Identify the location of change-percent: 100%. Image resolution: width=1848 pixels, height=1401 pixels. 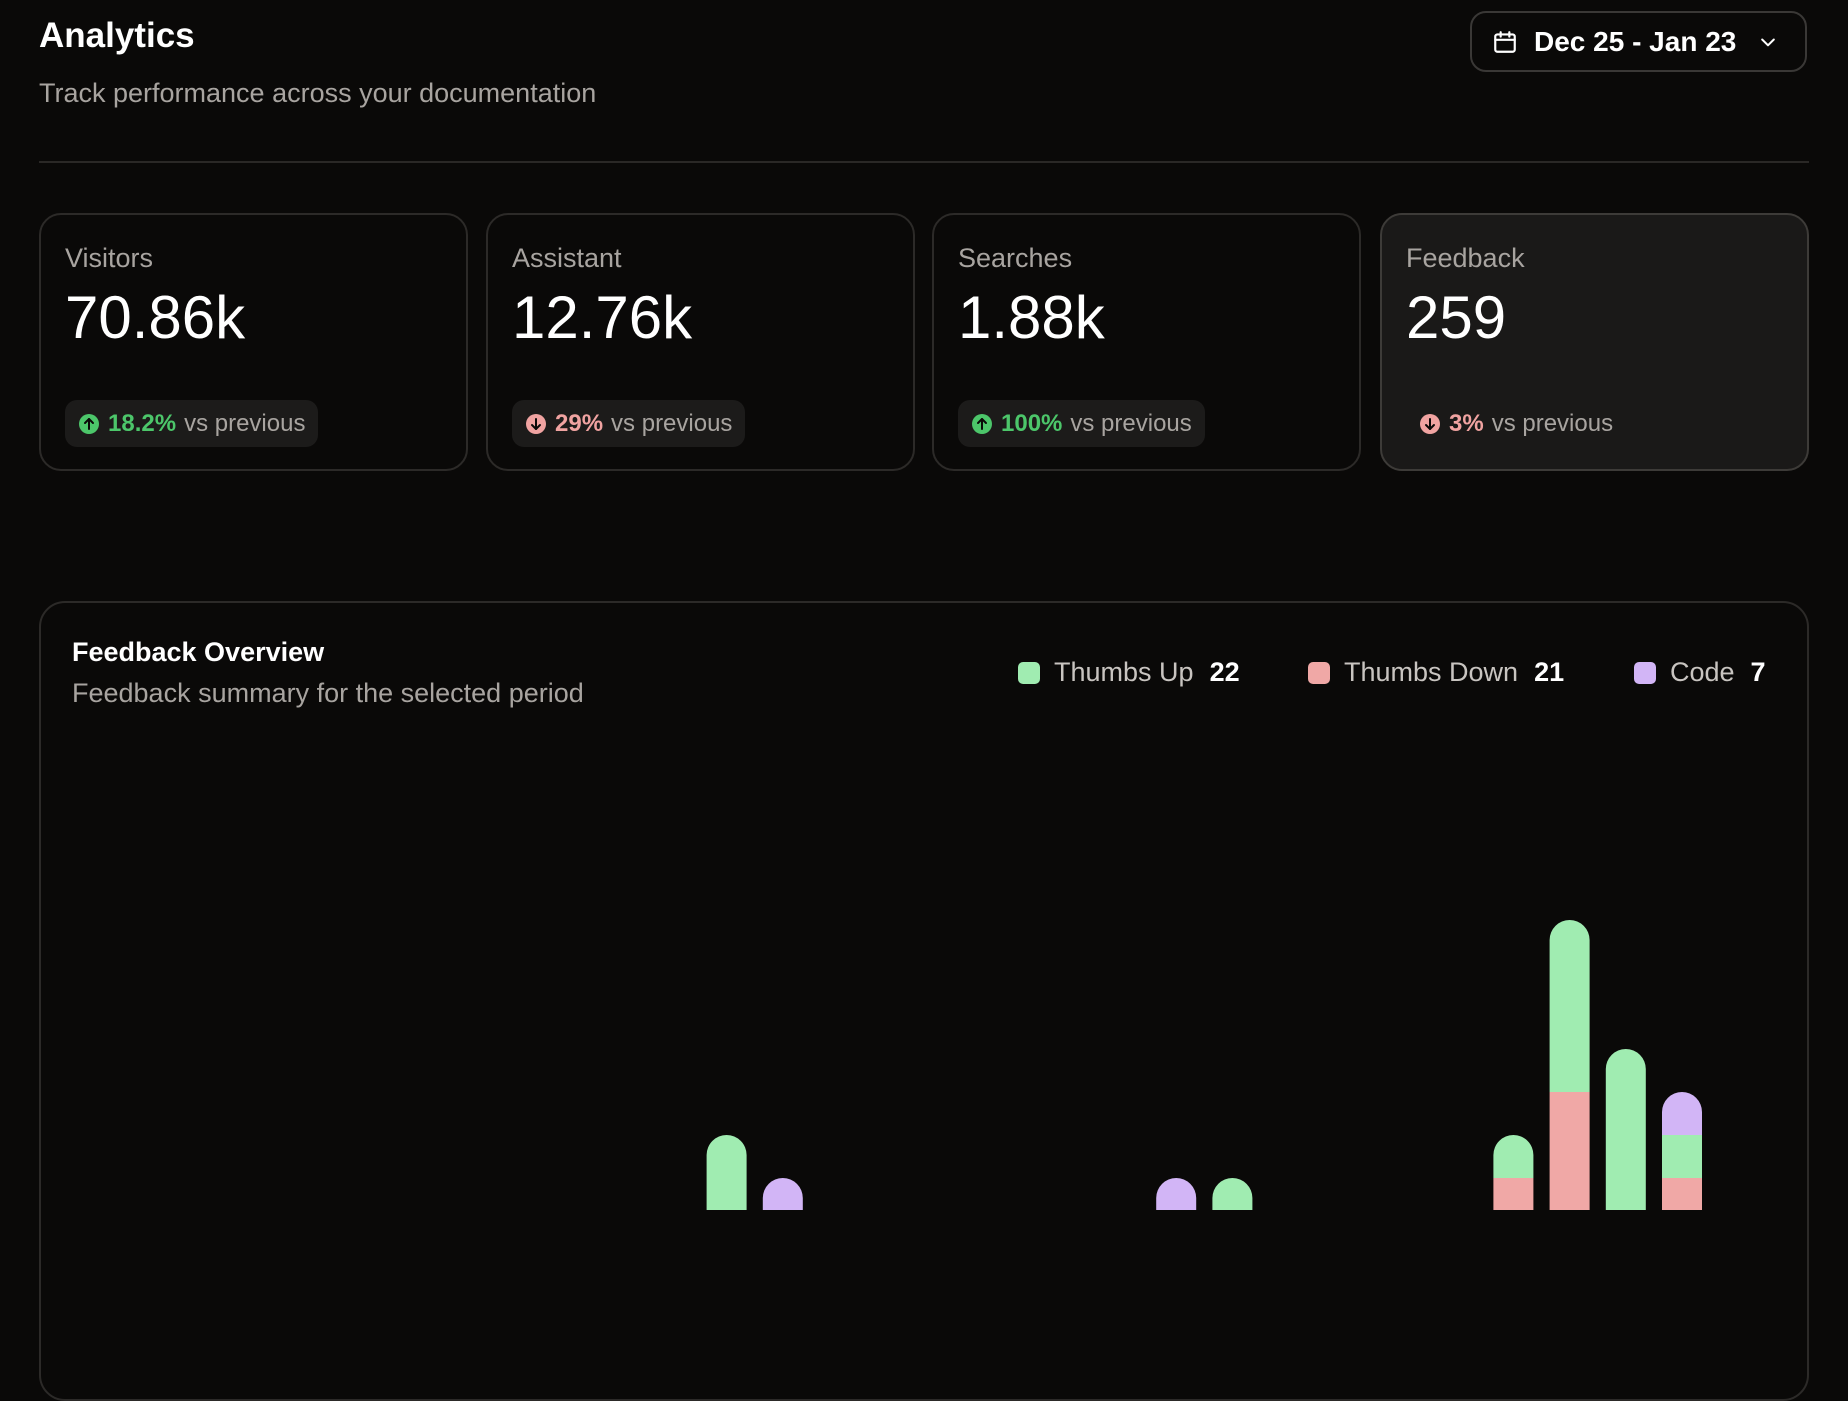
(1032, 423).